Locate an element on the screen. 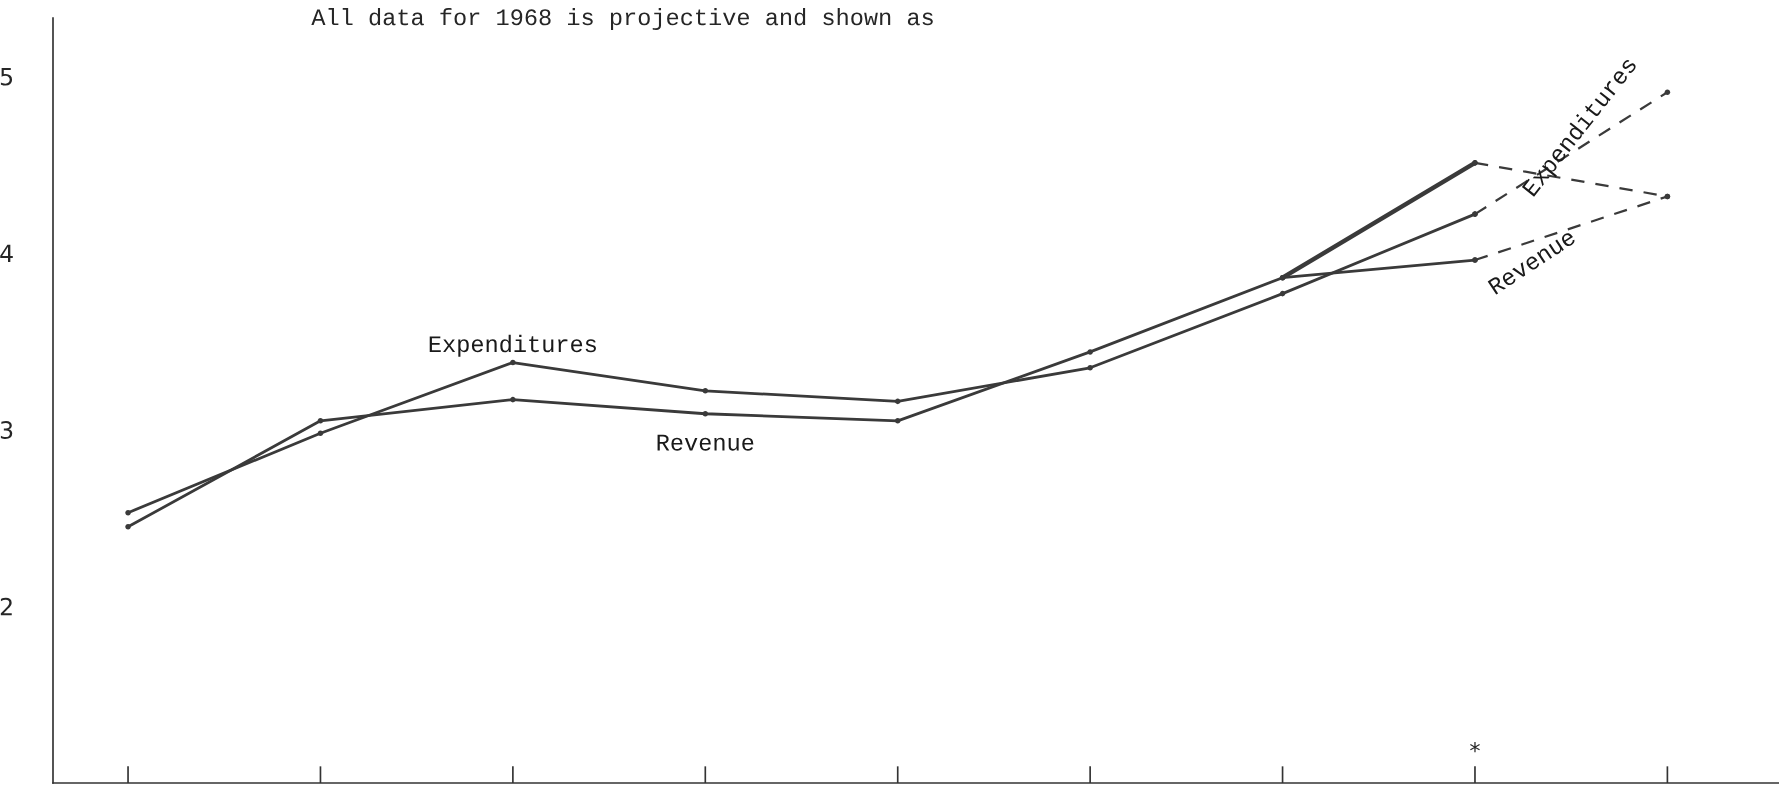 This screenshot has width=1779, height=801. y-tick-label: 4 is located at coordinates (6, 253).